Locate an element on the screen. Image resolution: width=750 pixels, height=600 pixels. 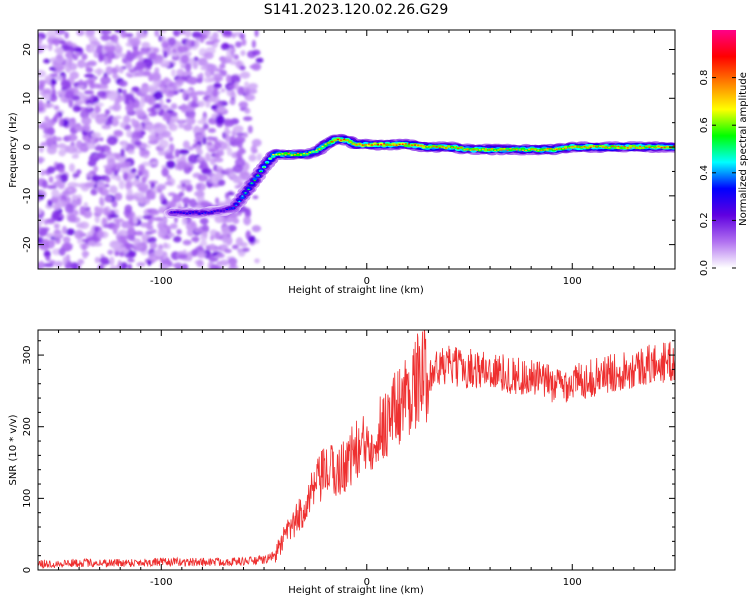
colorbar-label: Normalized spectral amplitude is located at coordinates (743, 149).